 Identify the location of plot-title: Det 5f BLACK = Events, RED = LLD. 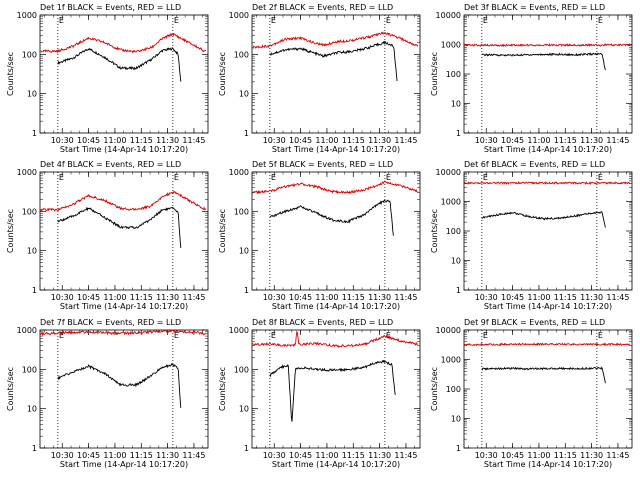
(322, 164).